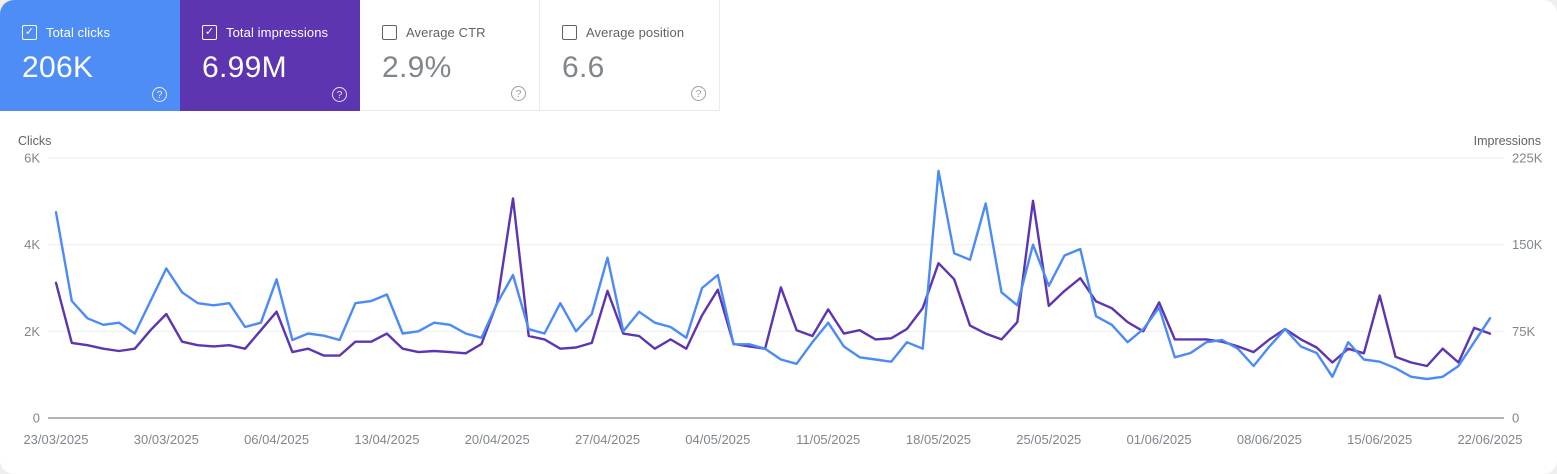 The height and width of the screenshot is (474, 1557). Describe the element at coordinates (32, 244) in the screenshot. I see `y-tick-label-left: 4K` at that location.